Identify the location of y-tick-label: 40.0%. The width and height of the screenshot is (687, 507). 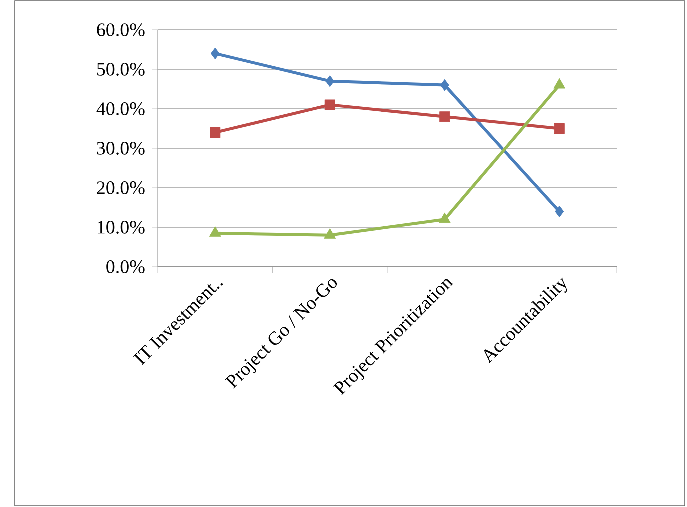
(120, 109).